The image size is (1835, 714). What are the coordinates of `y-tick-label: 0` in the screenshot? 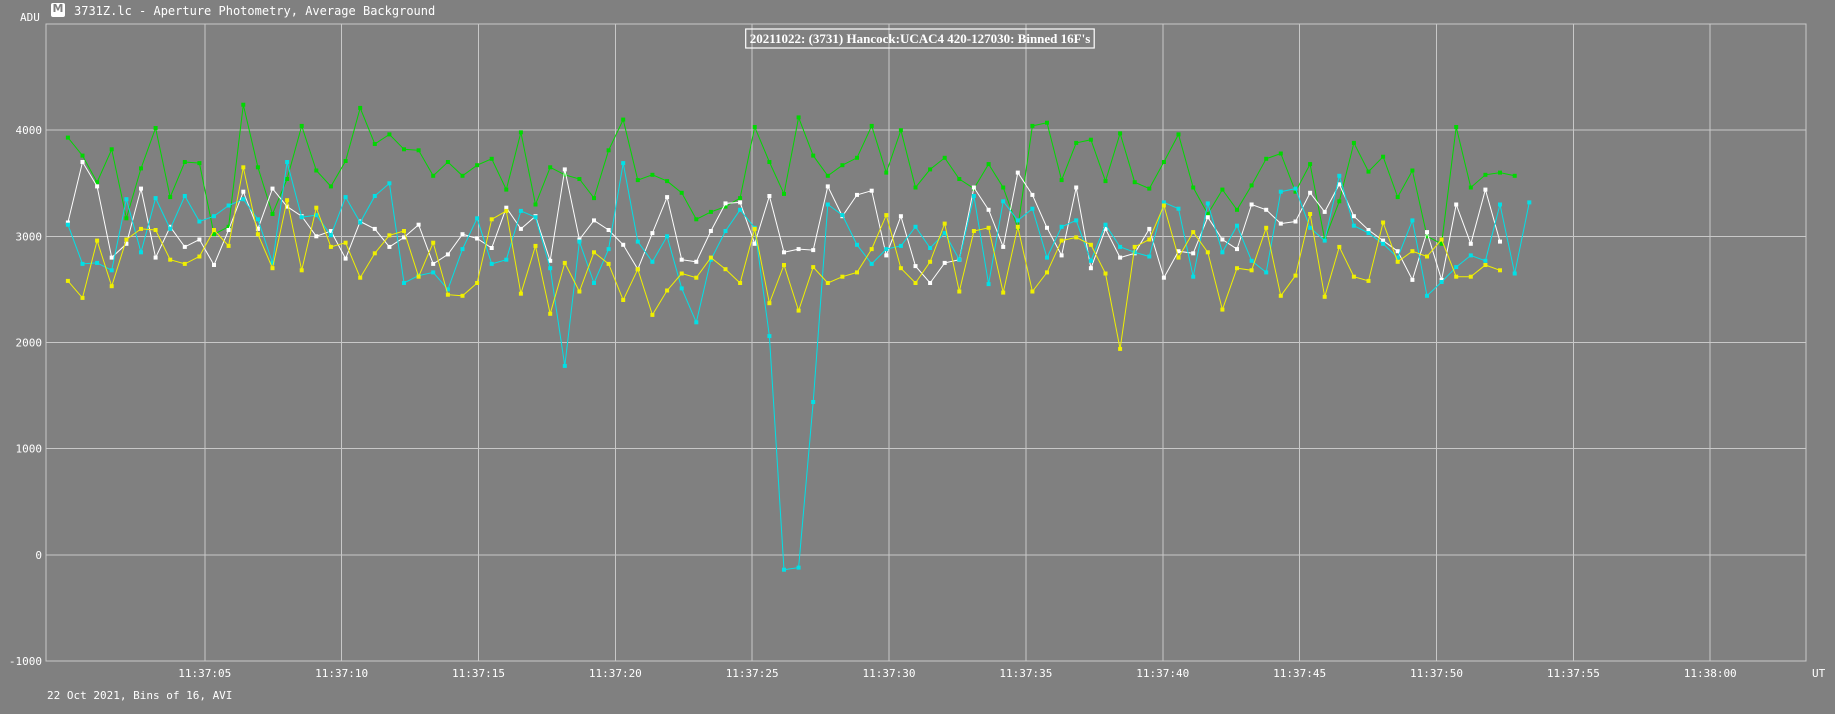 It's located at (38, 555).